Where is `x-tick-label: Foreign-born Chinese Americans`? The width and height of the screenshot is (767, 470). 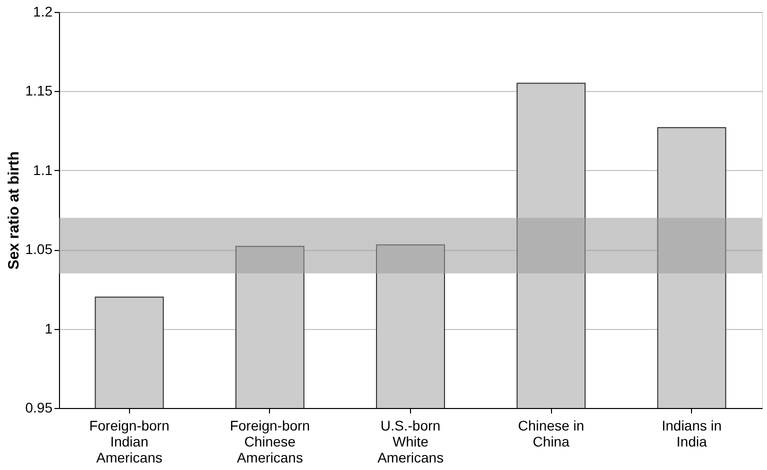 x-tick-label: Foreign-born Chinese Americans is located at coordinates (270, 442).